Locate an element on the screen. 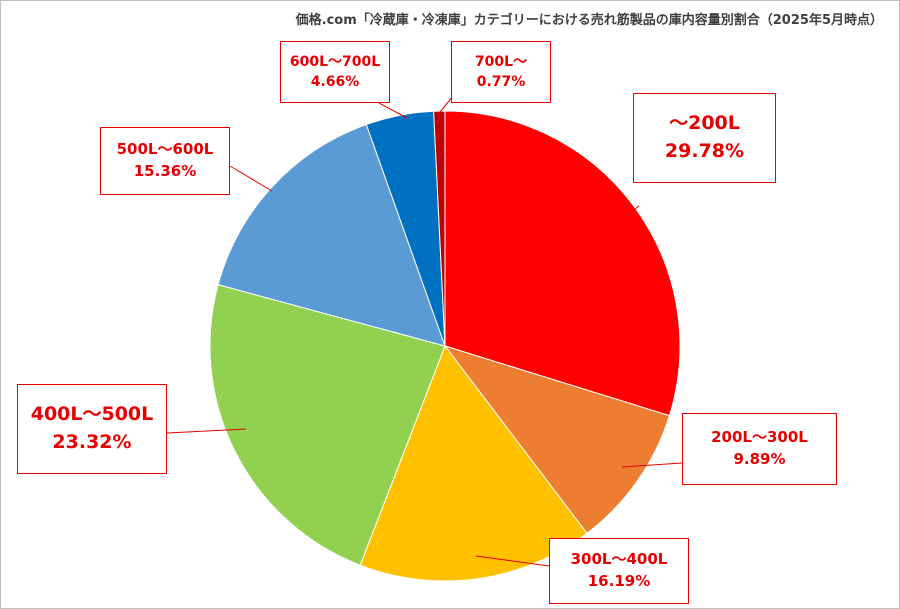  data-label-category: 300L～400L is located at coordinates (619, 559).